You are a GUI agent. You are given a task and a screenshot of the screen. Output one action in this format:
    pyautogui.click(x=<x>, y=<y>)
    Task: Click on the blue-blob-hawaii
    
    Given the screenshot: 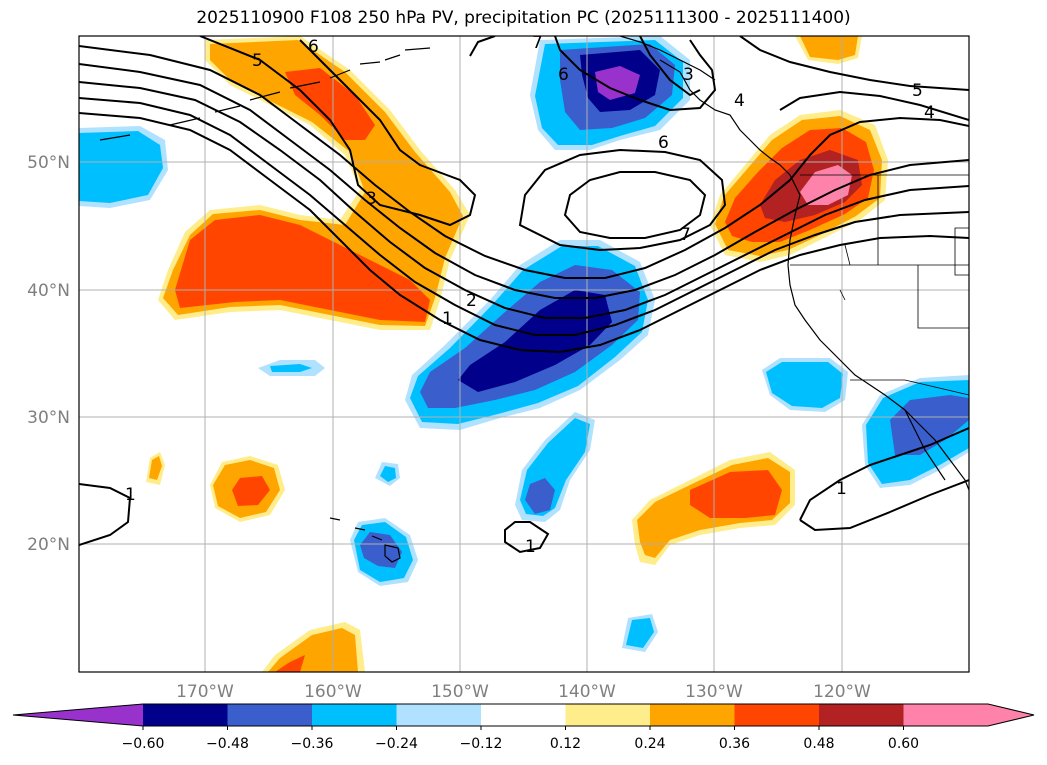 What is the action you would take?
    pyautogui.click(x=384, y=552)
    